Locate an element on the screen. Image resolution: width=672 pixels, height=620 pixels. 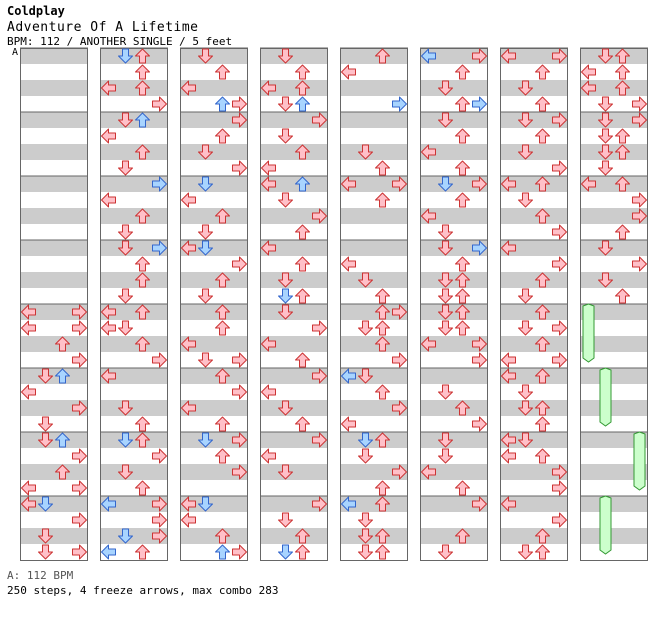
song-title: Adventure Of A Lifetime is located at coordinates (103, 27).